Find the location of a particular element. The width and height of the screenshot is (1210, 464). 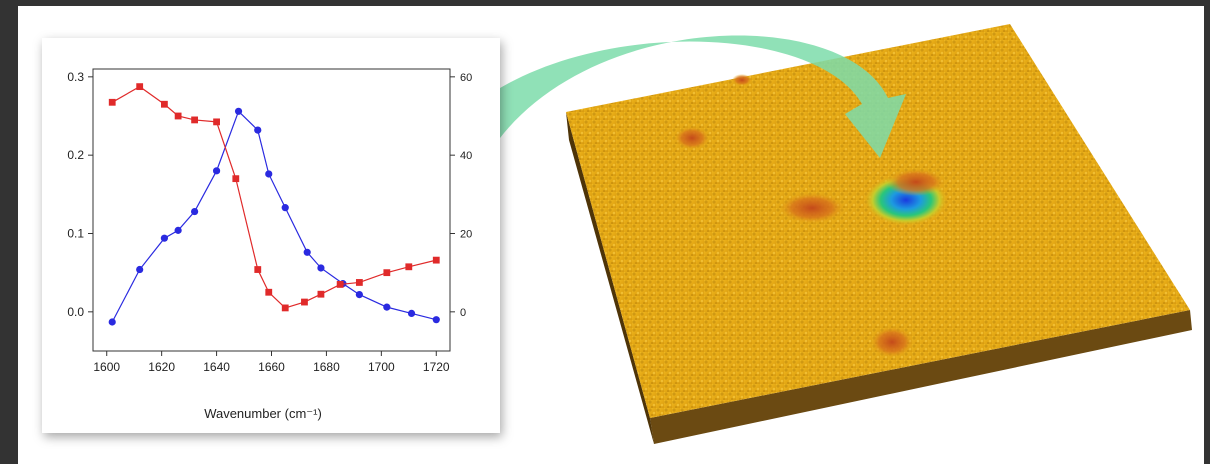

frame-left-border is located at coordinates (9, 232).